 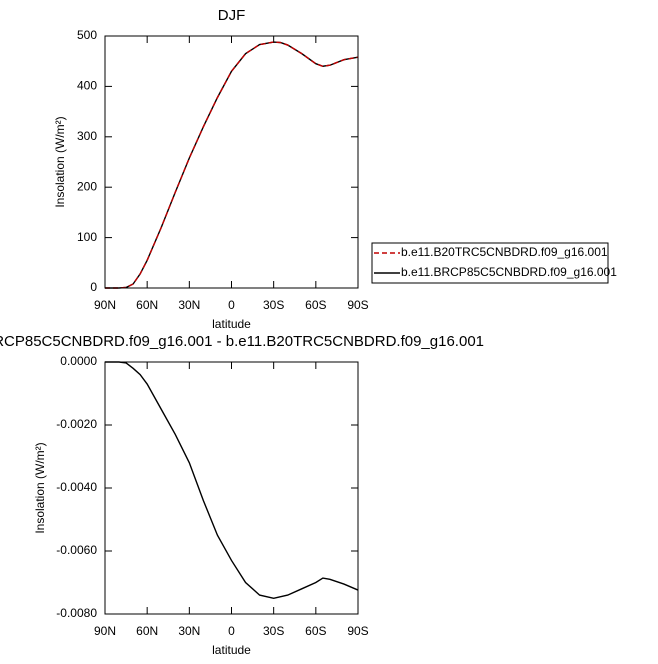 I want to click on y-tick-label: -0.0040, so click(x=76, y=487).